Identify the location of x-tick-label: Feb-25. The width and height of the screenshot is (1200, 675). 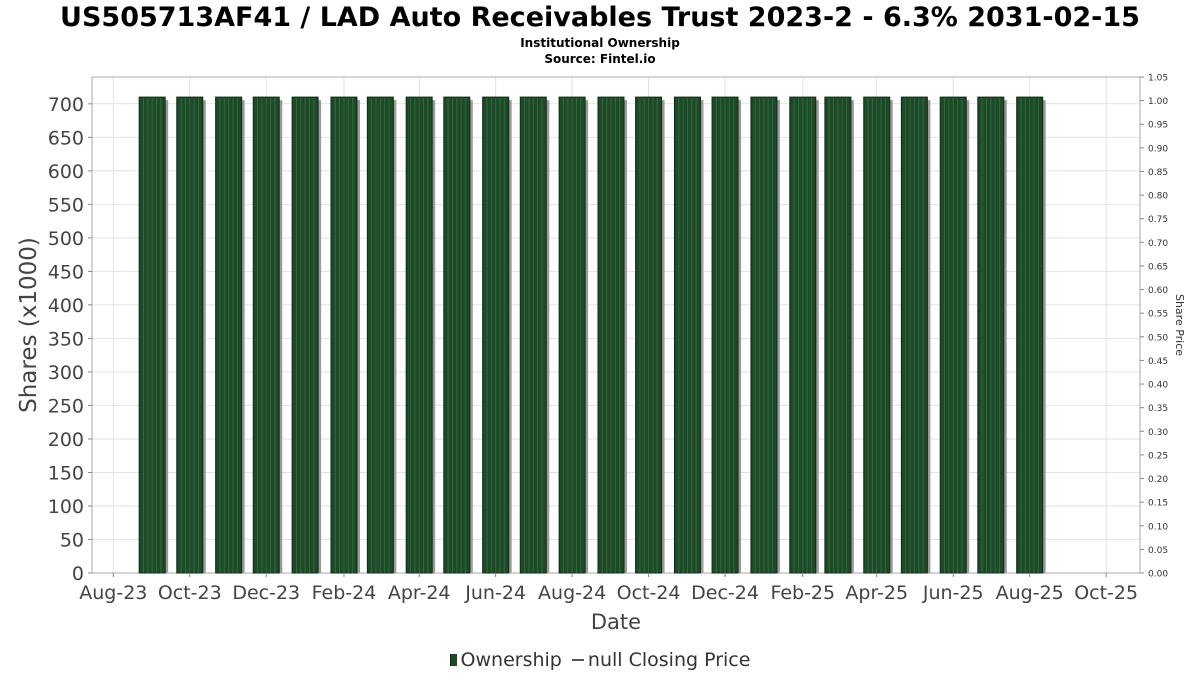
(802, 593).